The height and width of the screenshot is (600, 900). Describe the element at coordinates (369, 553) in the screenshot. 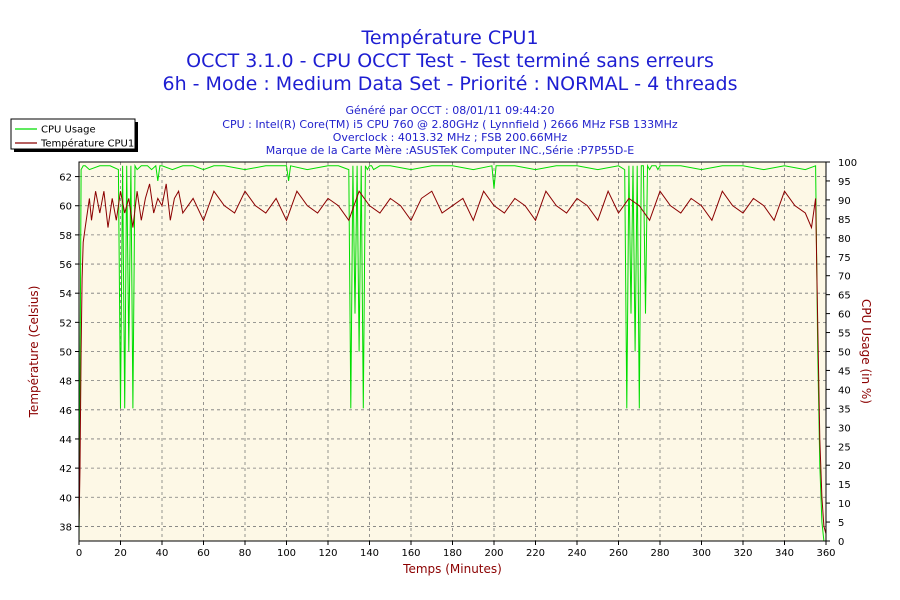

I see `x-tick-label: 140` at that location.